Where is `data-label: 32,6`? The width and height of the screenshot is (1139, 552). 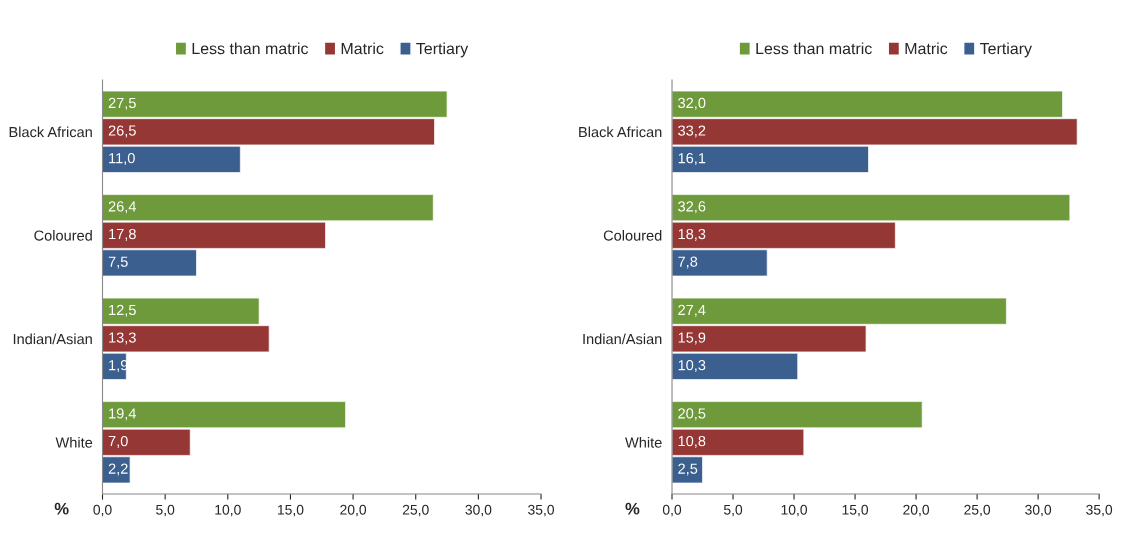
data-label: 32,6 is located at coordinates (692, 207).